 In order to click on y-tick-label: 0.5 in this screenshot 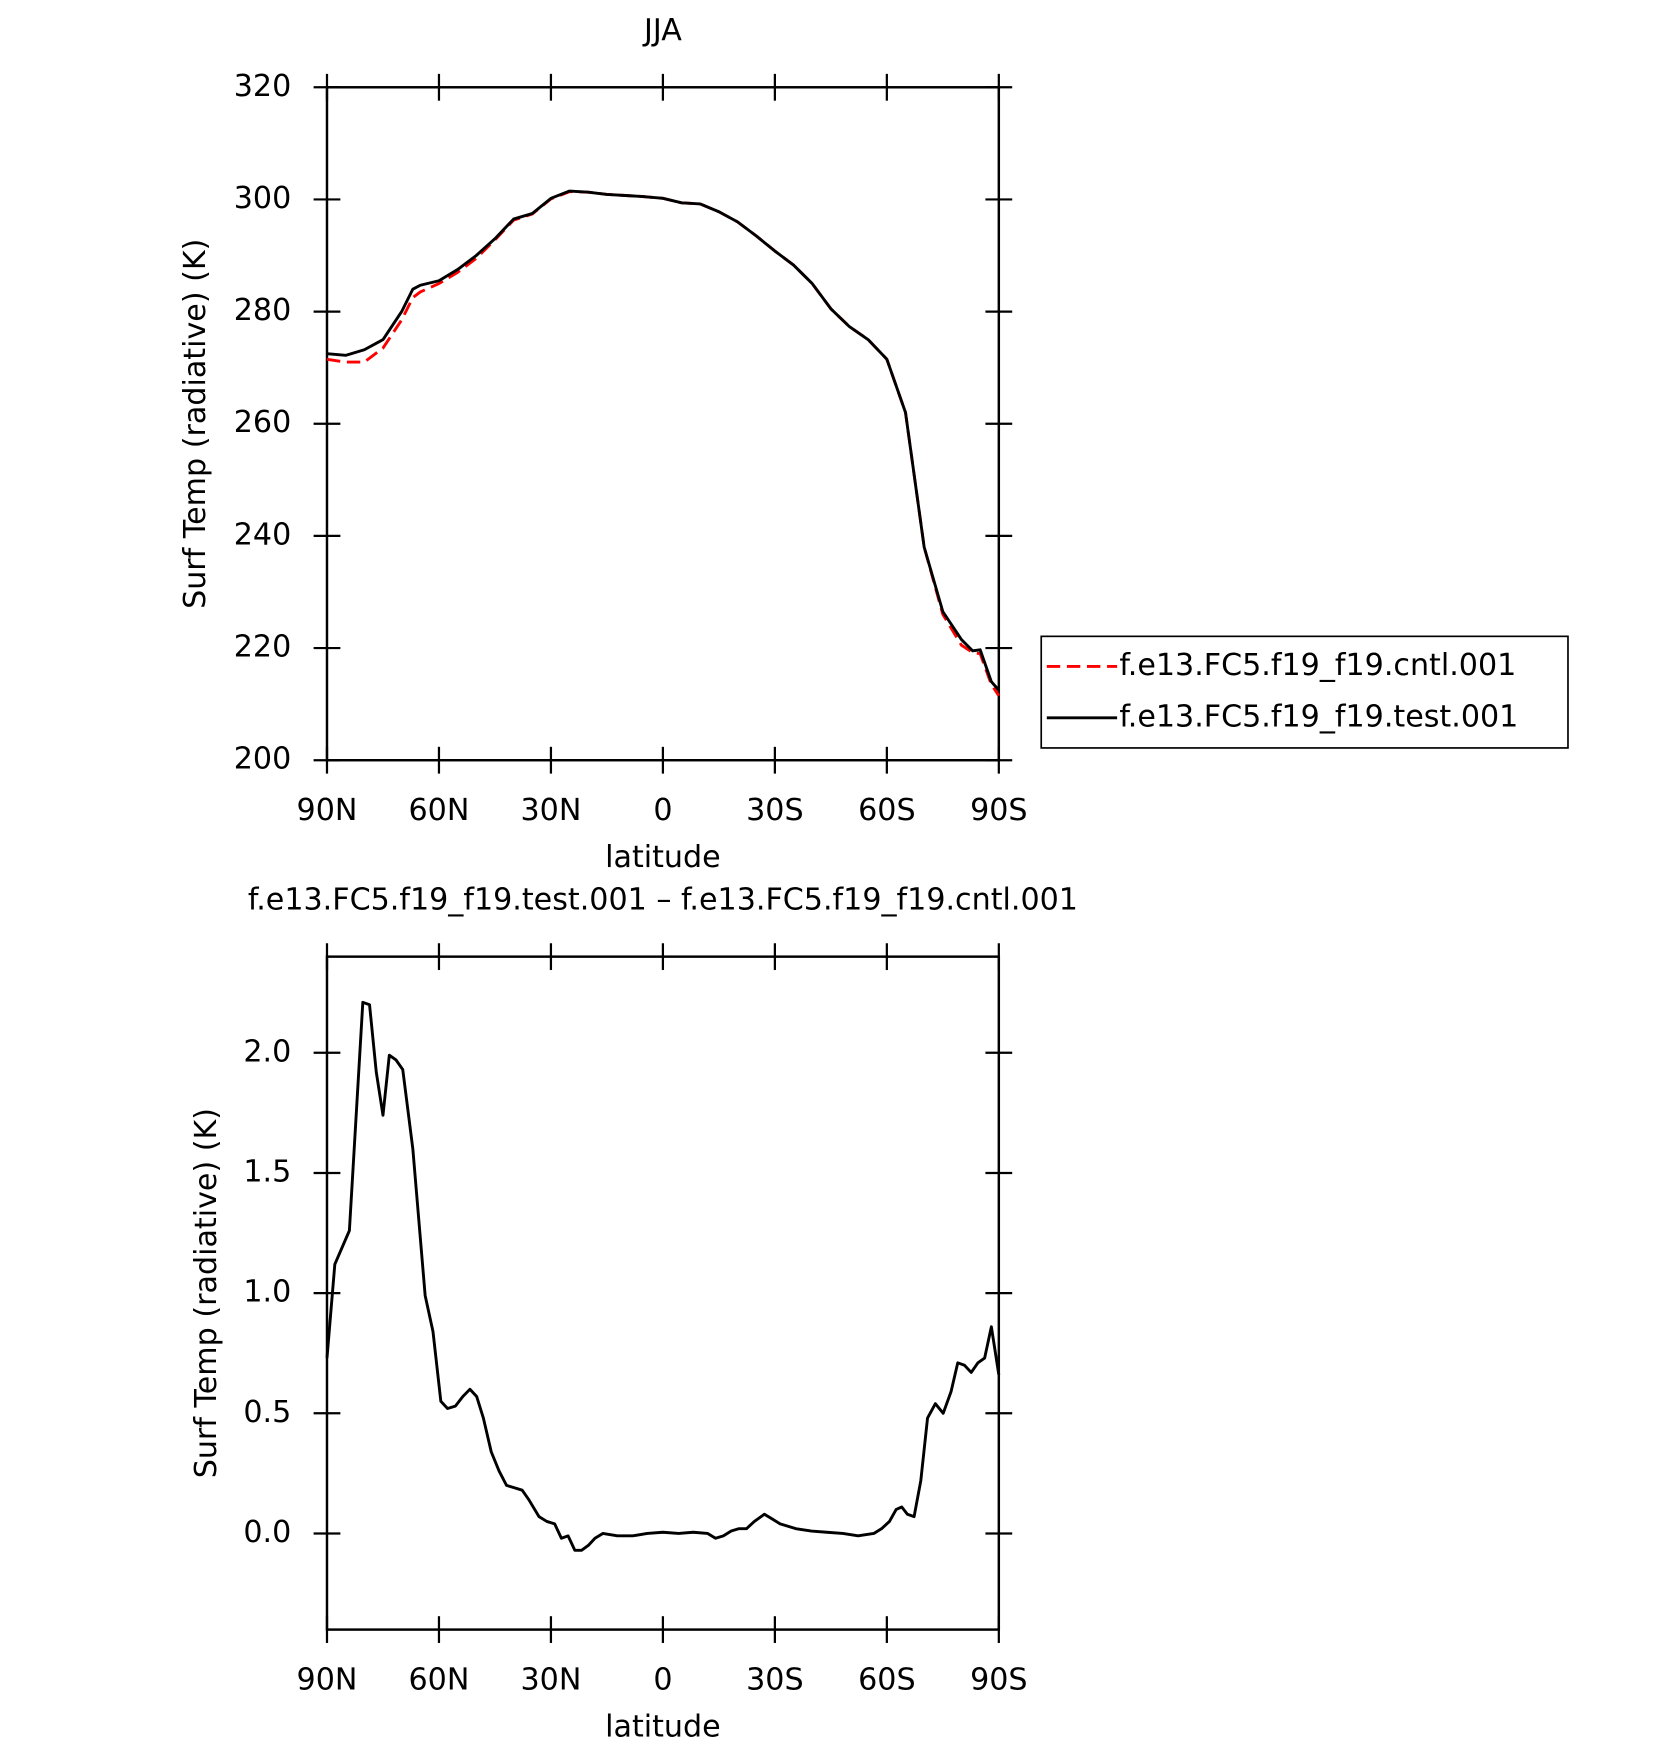, I will do `click(267, 1412)`.